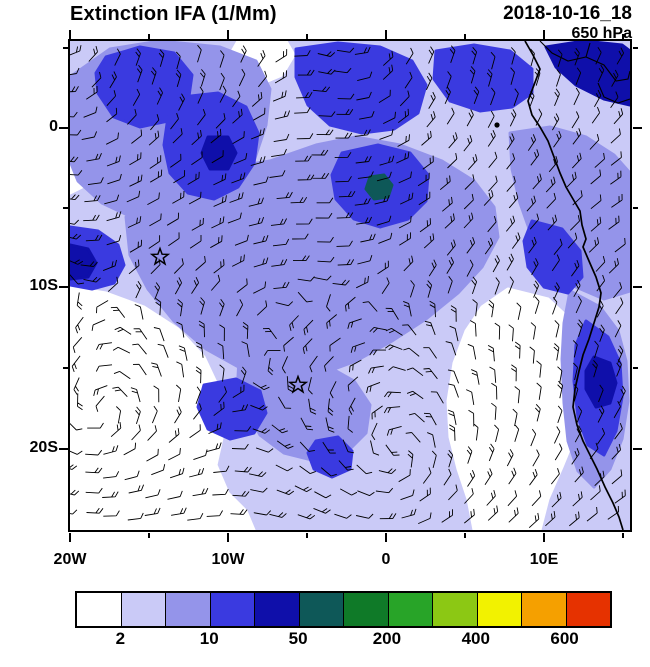 The image size is (650, 667). What do you see at coordinates (120, 638) in the screenshot?
I see `colorbar-tick-label: 2` at bounding box center [120, 638].